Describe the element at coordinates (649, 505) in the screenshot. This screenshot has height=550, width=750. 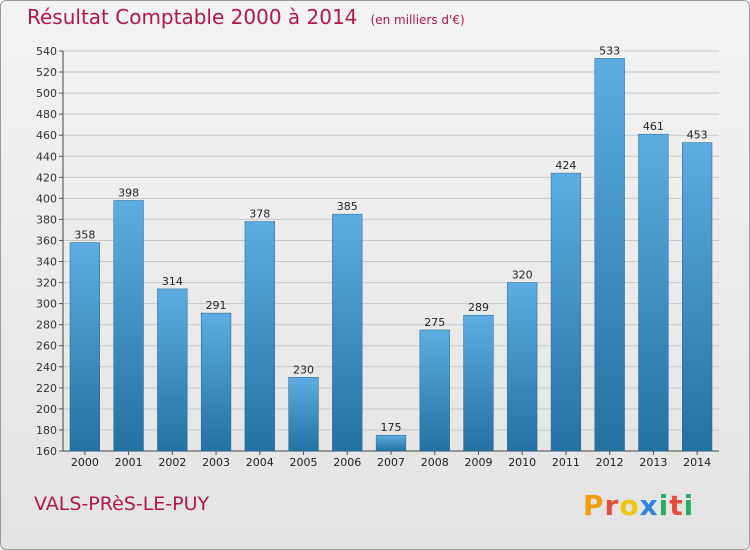
I see `logo-letter: x` at that location.